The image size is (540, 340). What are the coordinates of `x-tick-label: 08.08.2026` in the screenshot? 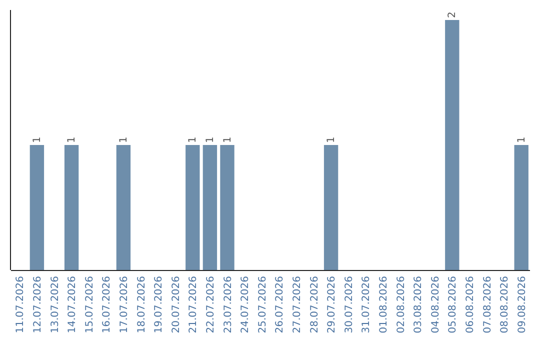 It's located at (505, 305).